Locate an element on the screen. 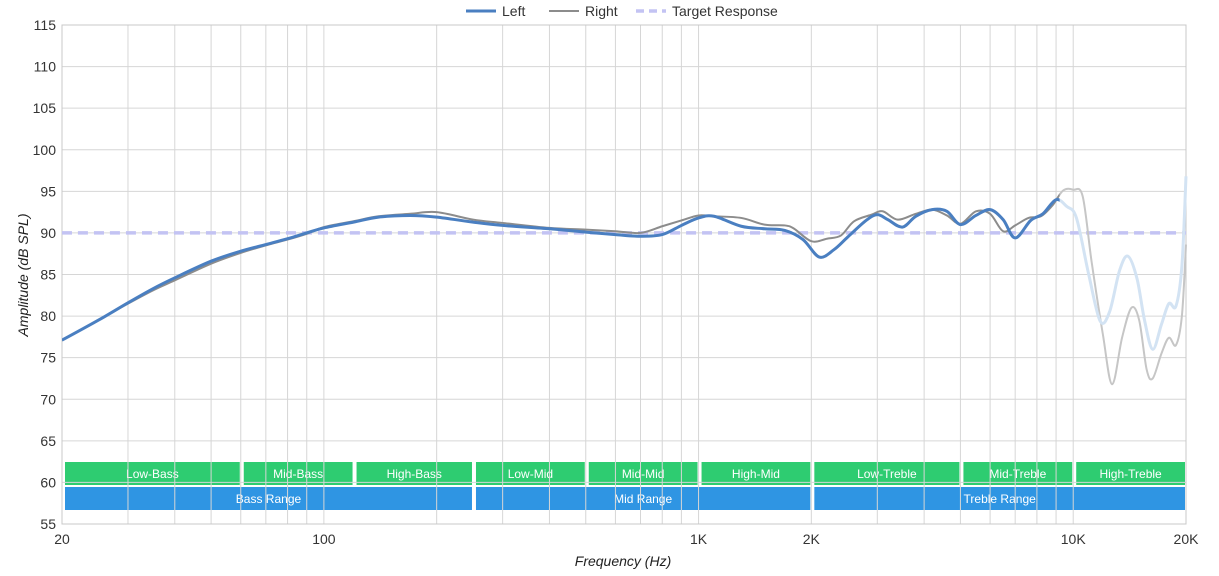 This screenshot has width=1219, height=576. series-line-left-extended is located at coordinates (1123, 263).